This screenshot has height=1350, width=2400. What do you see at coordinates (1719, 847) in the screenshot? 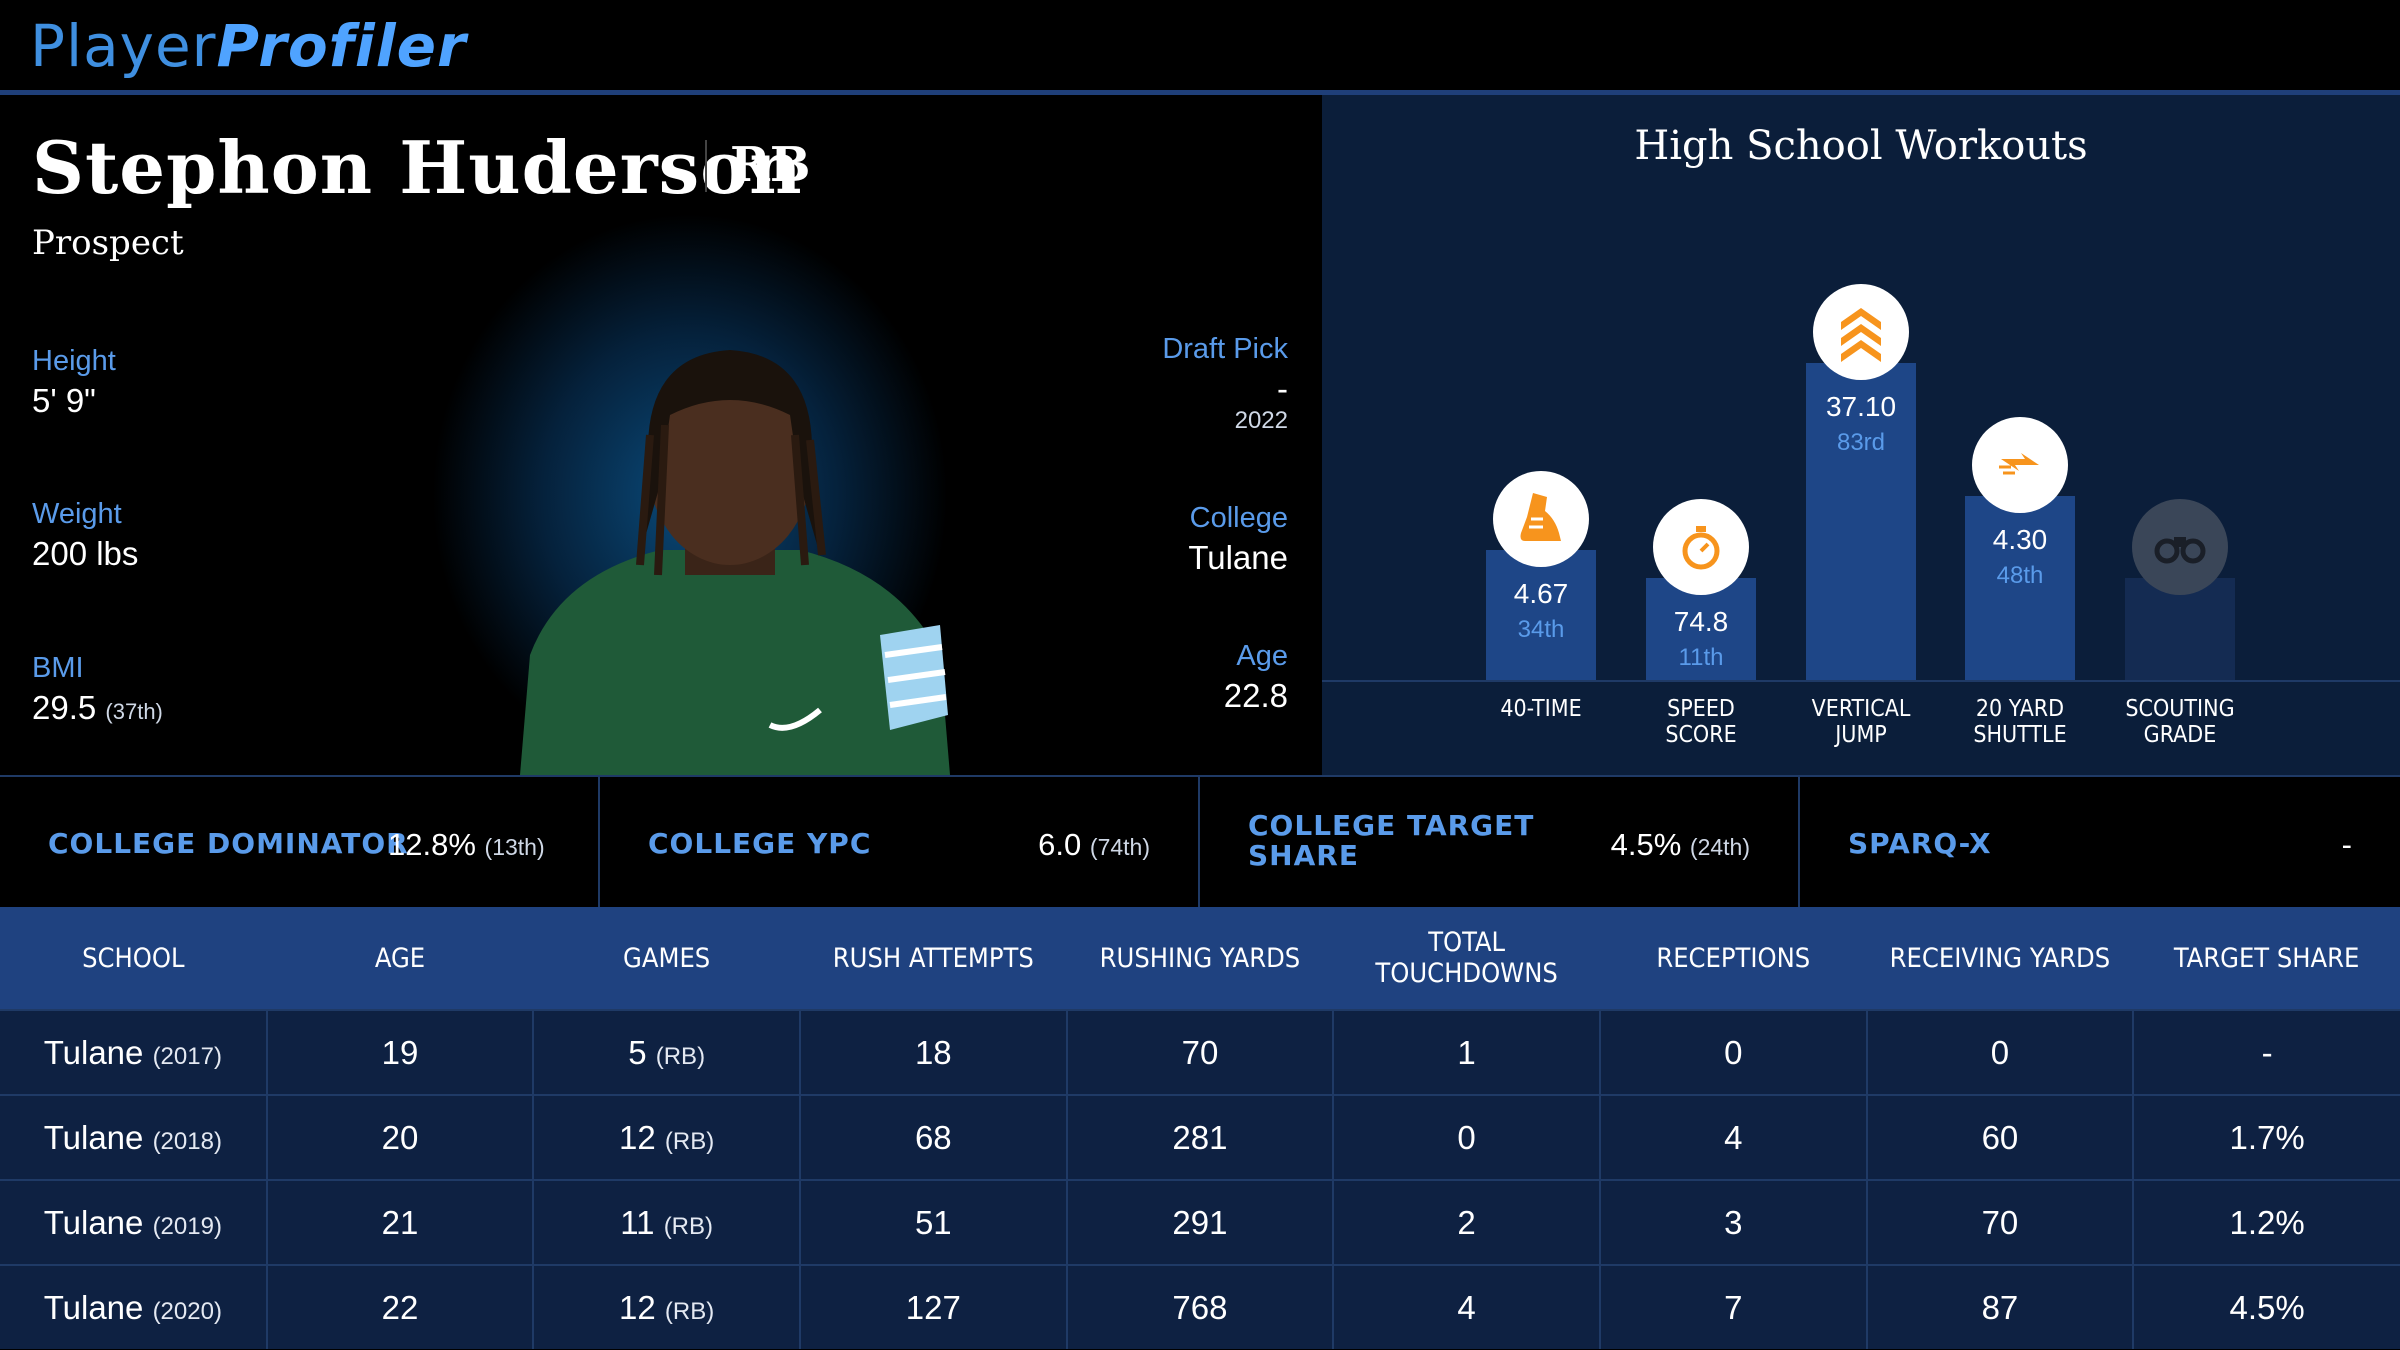
I see `metric-rank: (24th)` at bounding box center [1719, 847].